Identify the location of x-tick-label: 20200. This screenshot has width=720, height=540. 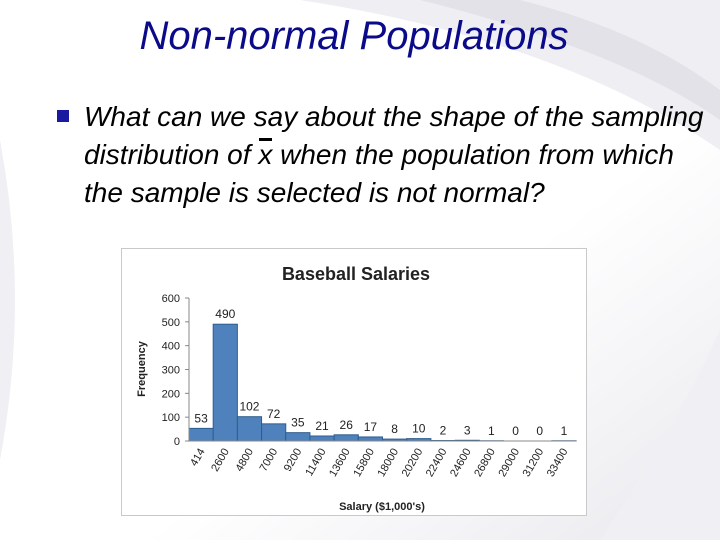
(413, 463).